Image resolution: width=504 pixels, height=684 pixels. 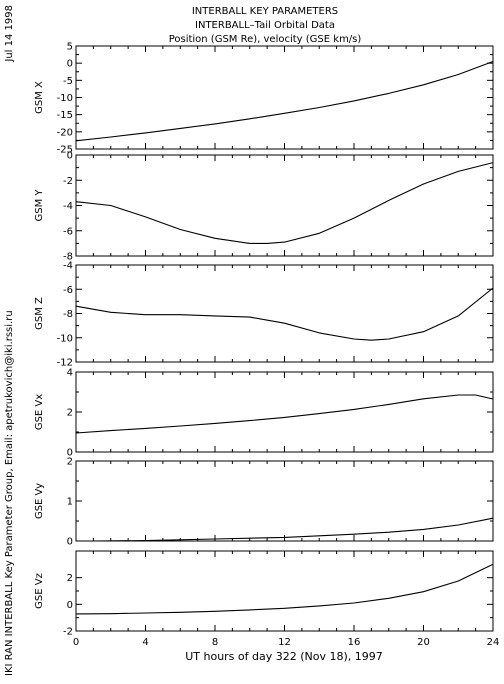 I want to click on y-tick-label-5: 2, so click(x=70, y=578).